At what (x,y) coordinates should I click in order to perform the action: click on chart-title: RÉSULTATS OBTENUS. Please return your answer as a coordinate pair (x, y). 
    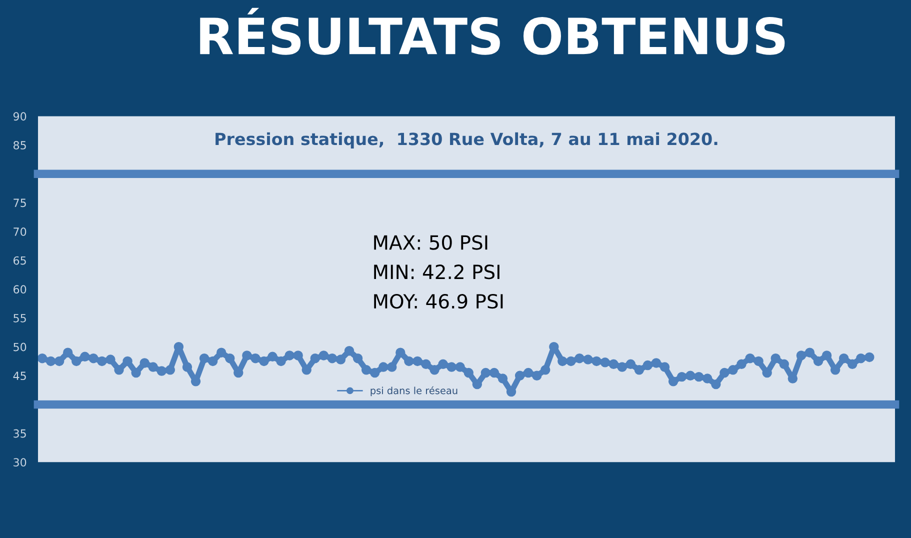
    Looking at the image, I should click on (492, 31).